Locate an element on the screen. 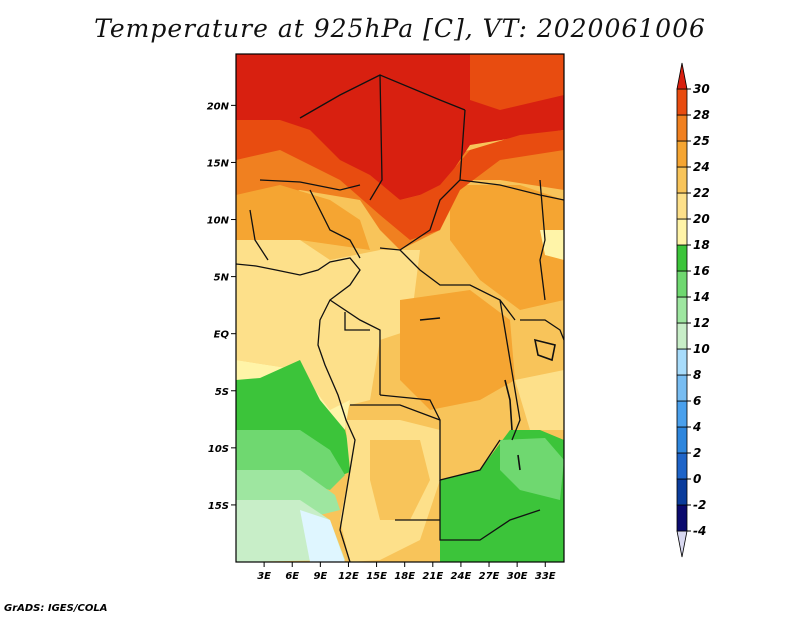  y-tick-label: EQ is located at coordinates (222, 335).